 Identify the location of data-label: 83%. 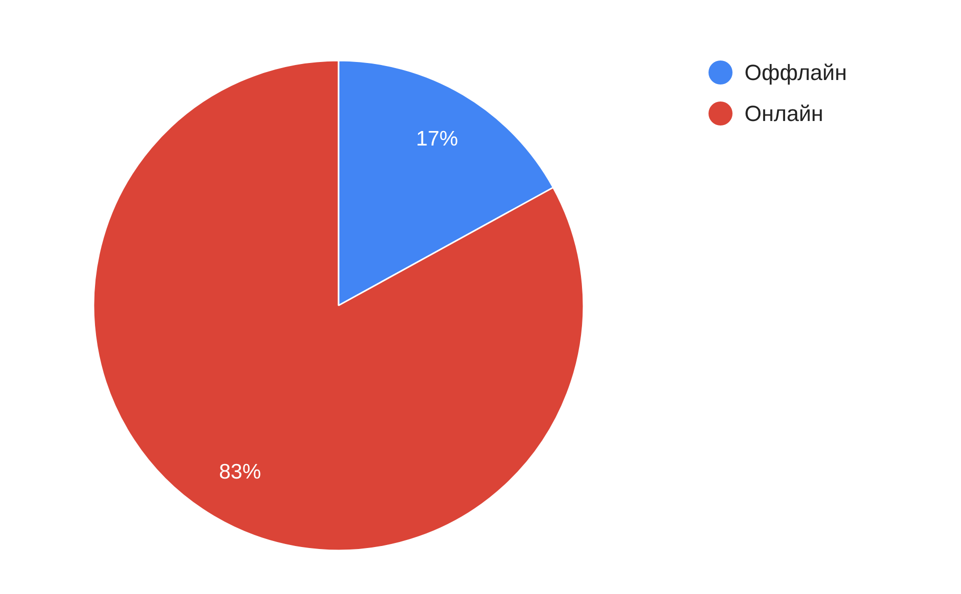
(239, 472).